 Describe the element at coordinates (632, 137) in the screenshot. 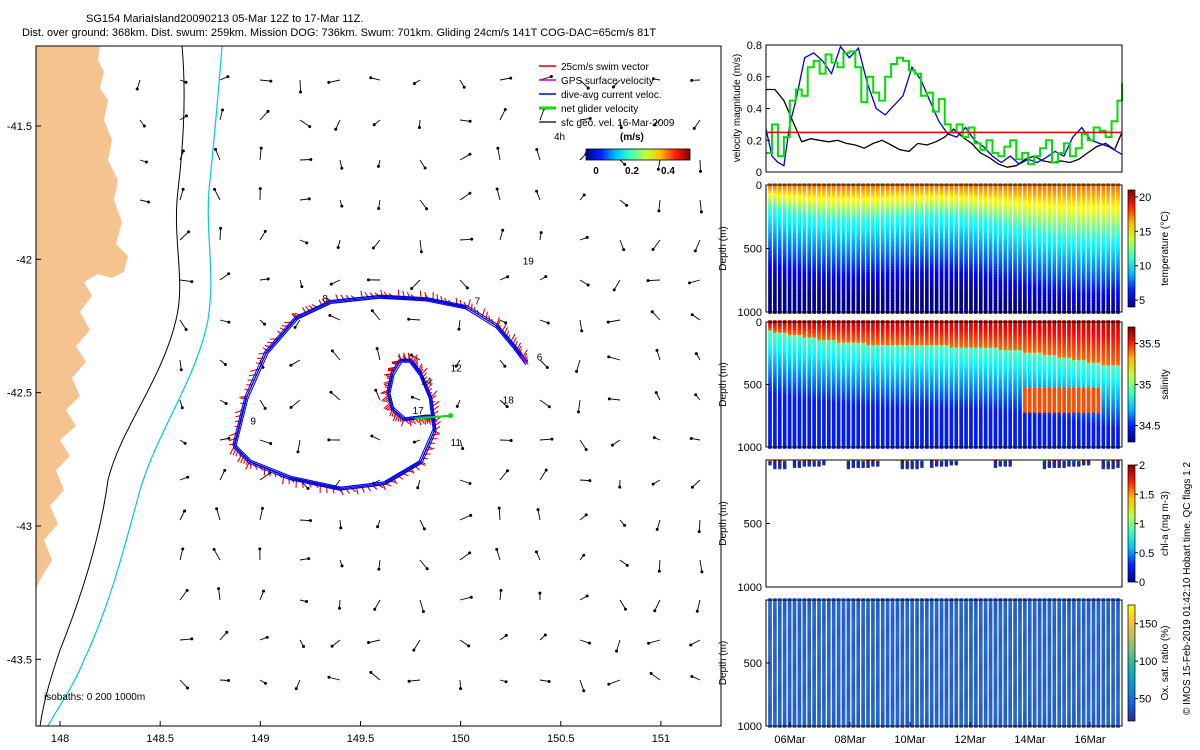

I see `colorbar-title: (m/s)` at that location.